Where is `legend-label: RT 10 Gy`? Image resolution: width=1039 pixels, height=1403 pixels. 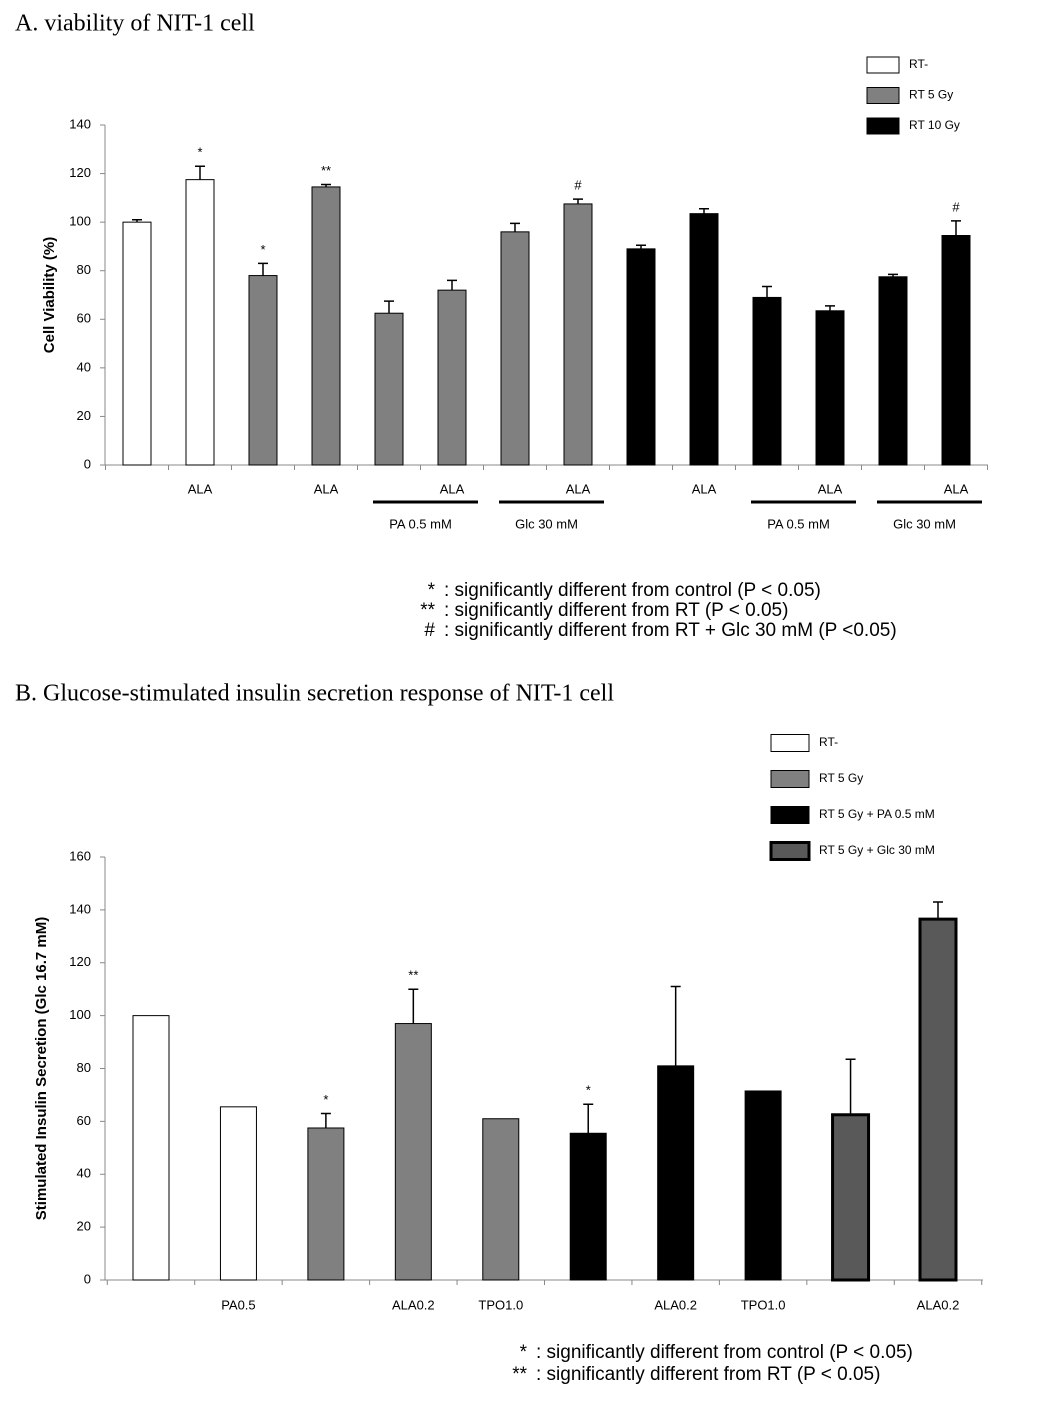 legend-label: RT 10 Gy is located at coordinates (934, 125).